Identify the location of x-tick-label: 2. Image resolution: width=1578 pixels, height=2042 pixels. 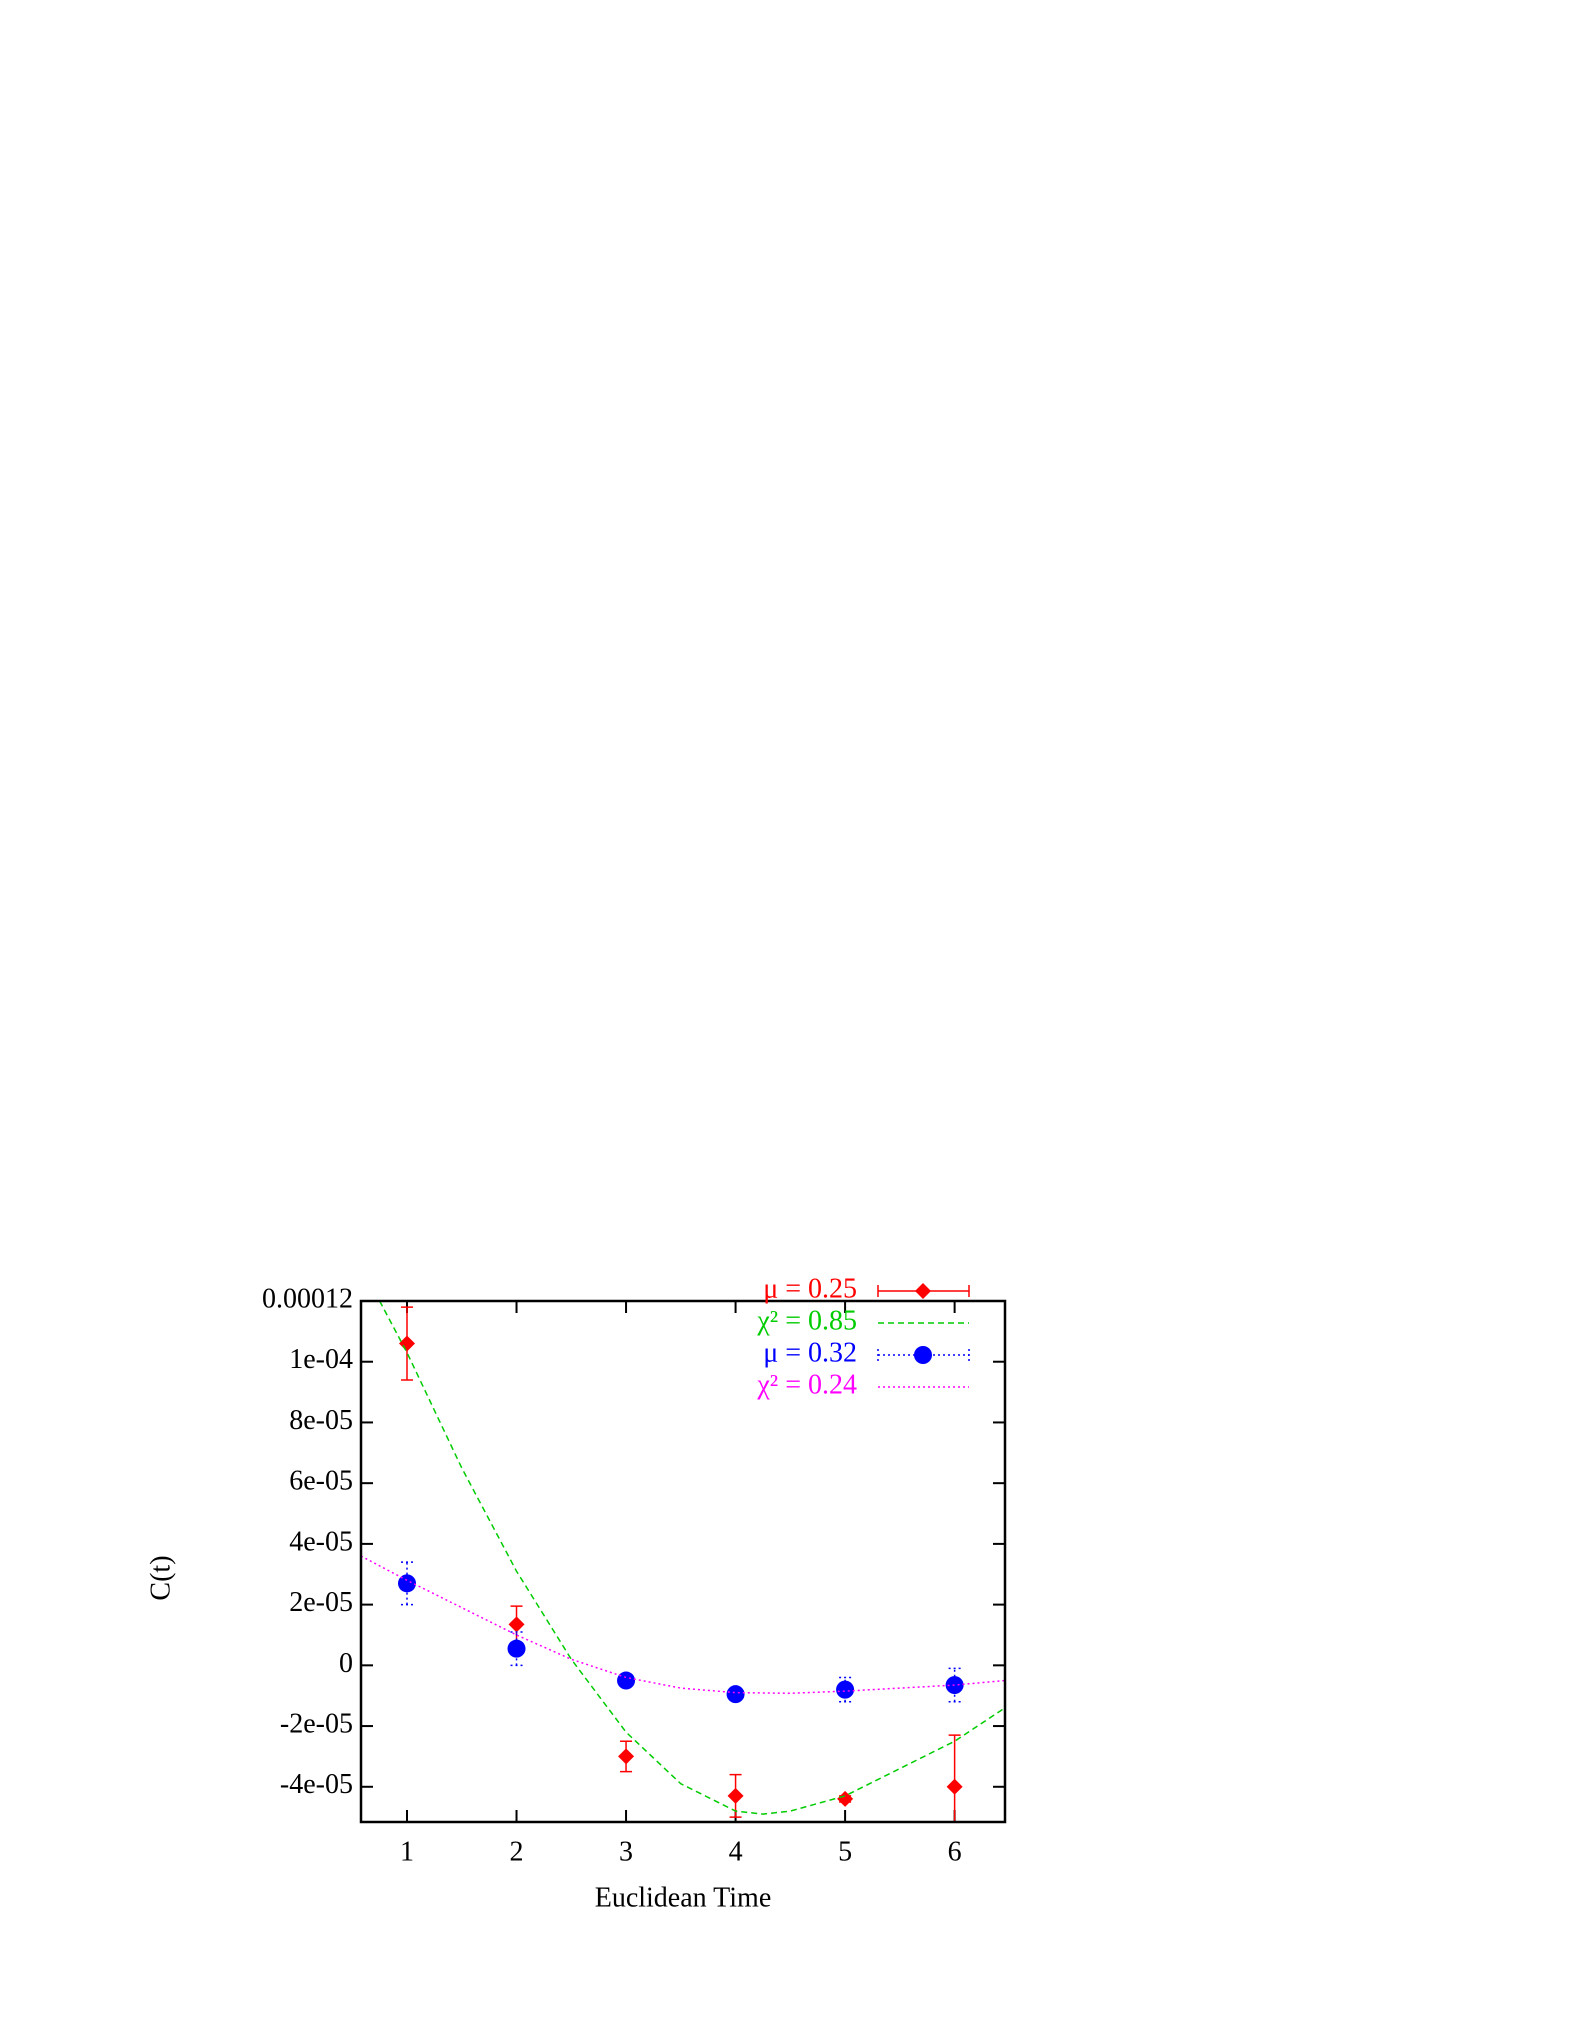
(517, 1851).